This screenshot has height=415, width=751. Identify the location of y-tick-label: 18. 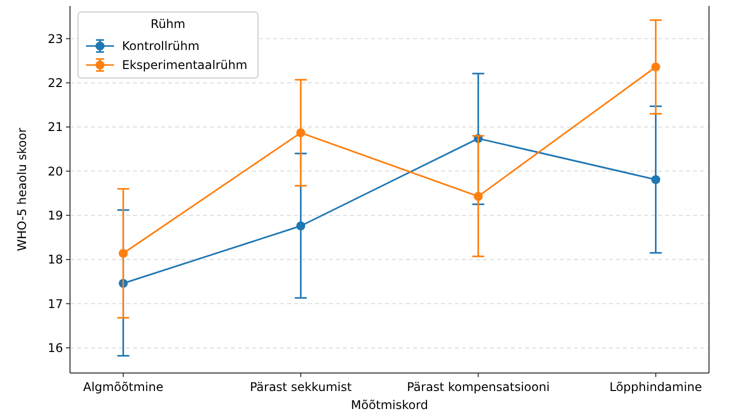
(55, 259).